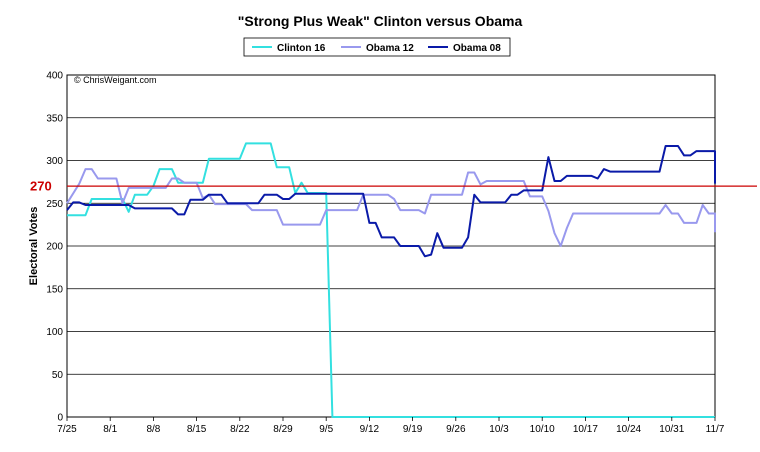  What do you see at coordinates (456, 429) in the screenshot?
I see `x-tick-label: 9/26` at bounding box center [456, 429].